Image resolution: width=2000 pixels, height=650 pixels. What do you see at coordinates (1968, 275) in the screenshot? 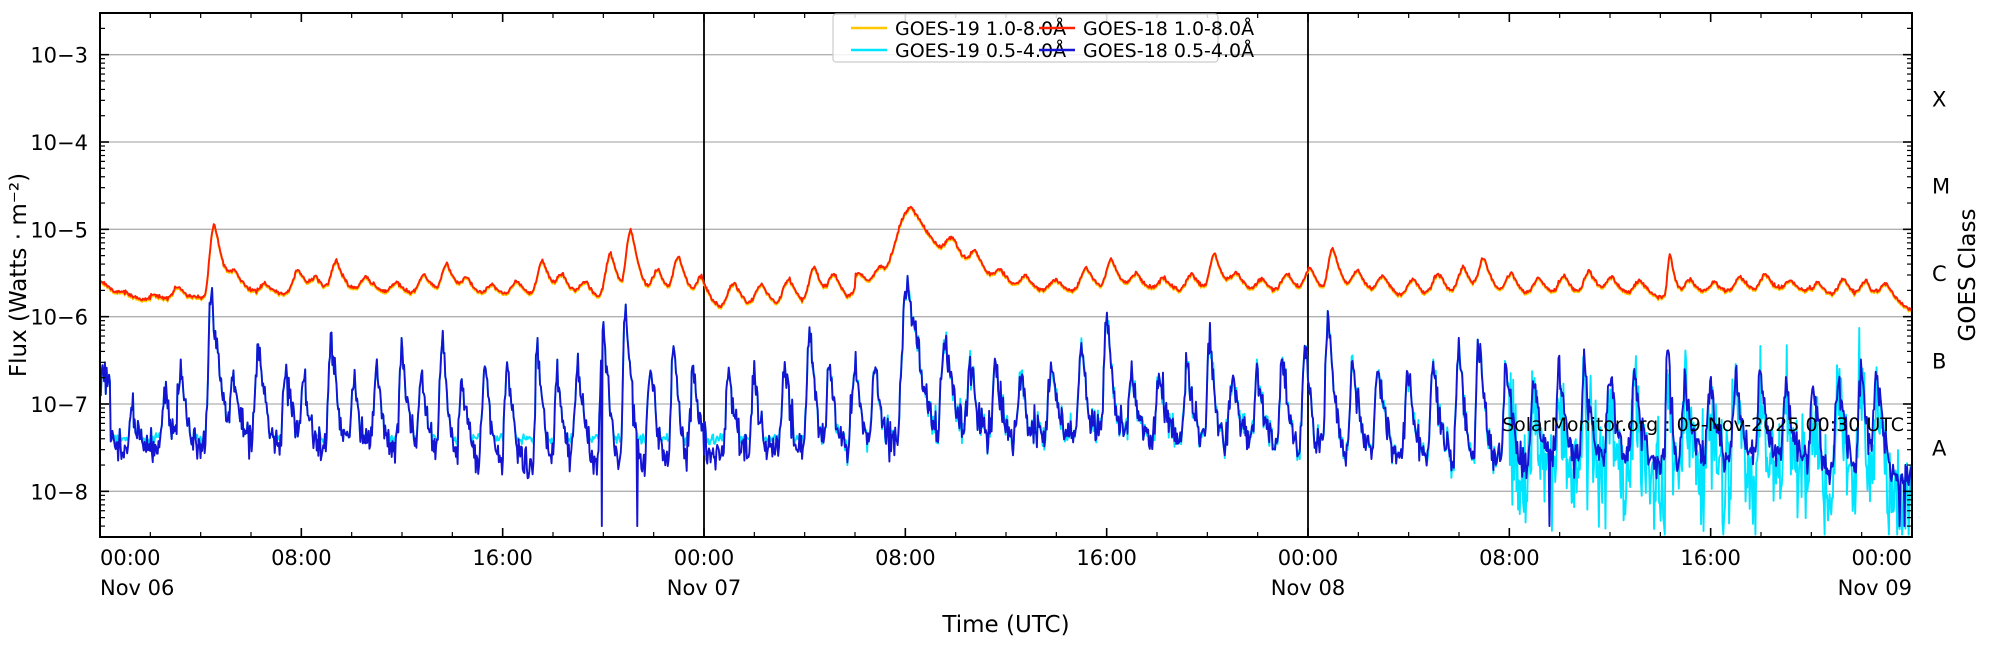
I see `y2-axis-title: GOES Class` at bounding box center [1968, 275].